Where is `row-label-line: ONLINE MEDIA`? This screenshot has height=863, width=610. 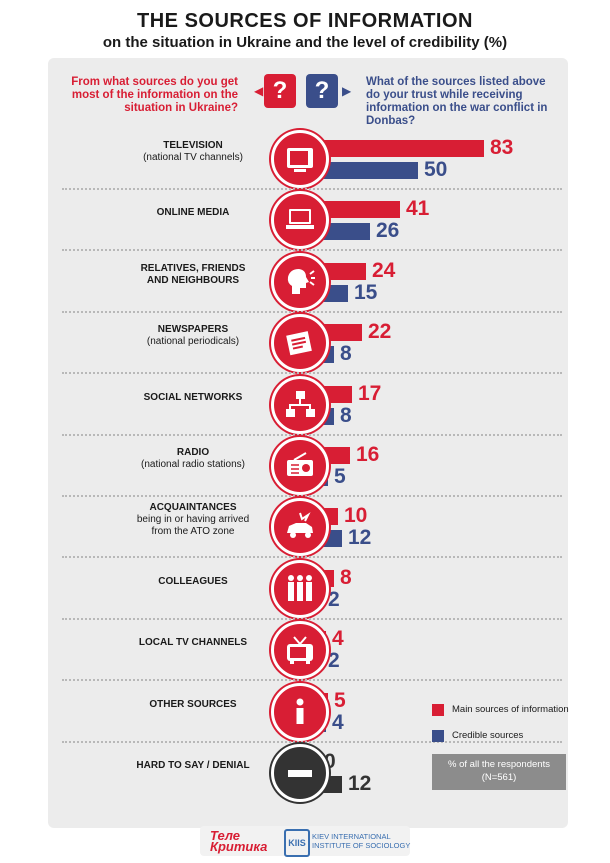 row-label-line: ONLINE MEDIA is located at coordinates (193, 213).